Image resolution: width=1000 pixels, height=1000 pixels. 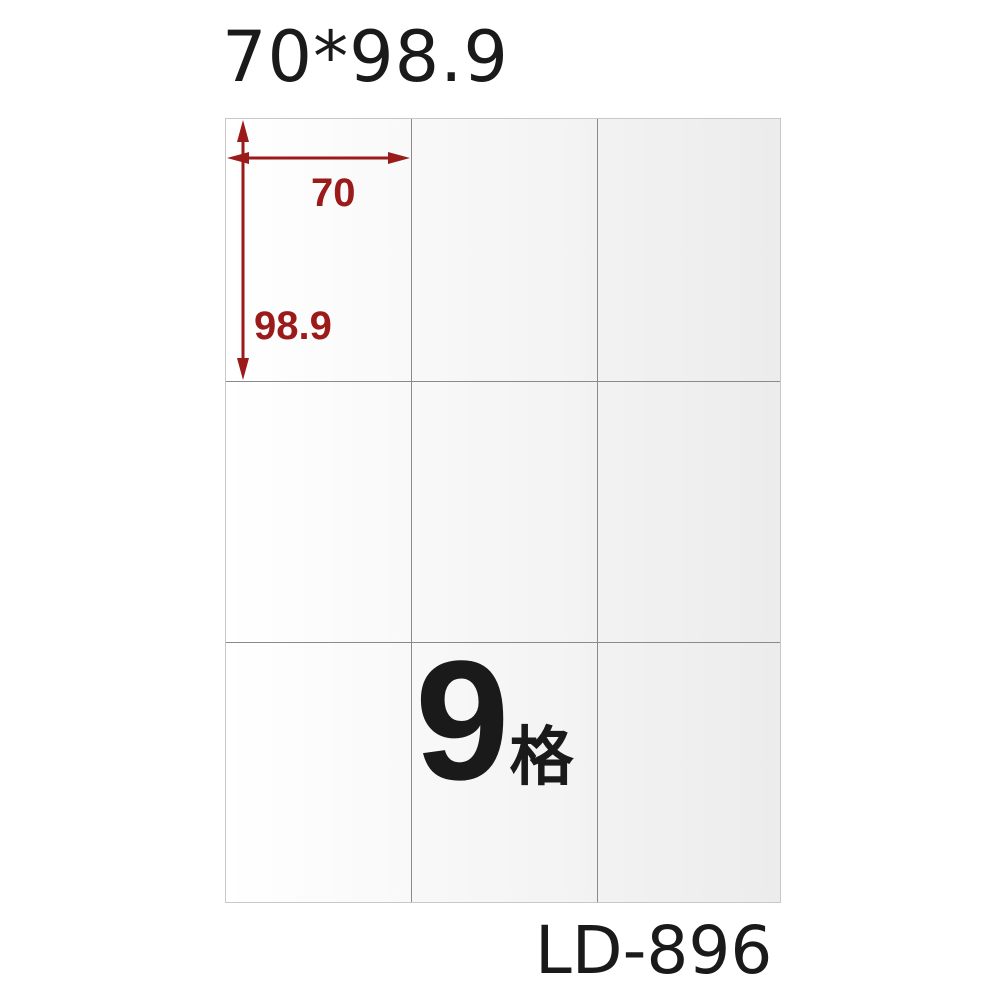 What do you see at coordinates (238, 158) in the screenshot?
I see `arrow-left-icon` at bounding box center [238, 158].